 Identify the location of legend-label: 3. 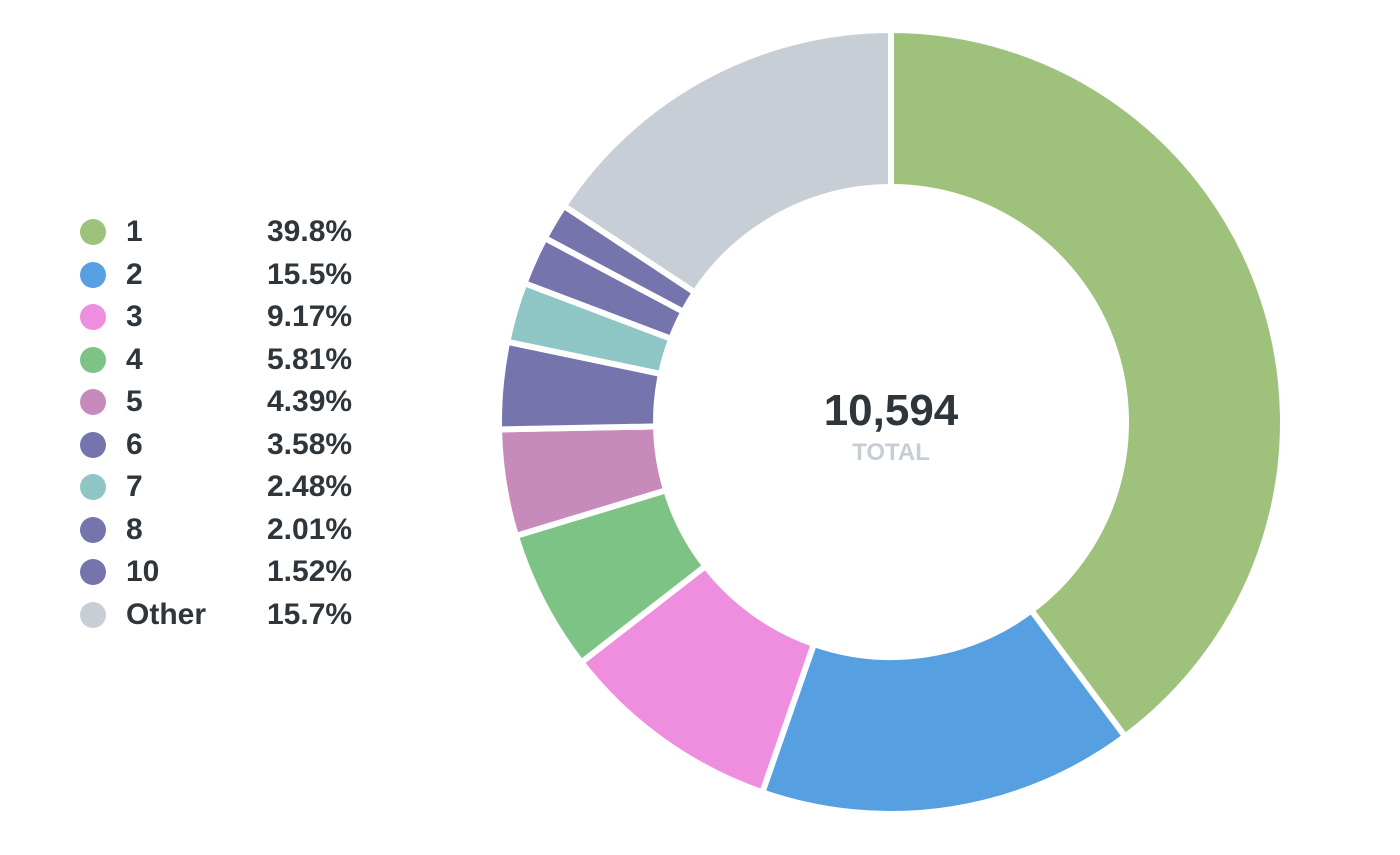
(134, 317).